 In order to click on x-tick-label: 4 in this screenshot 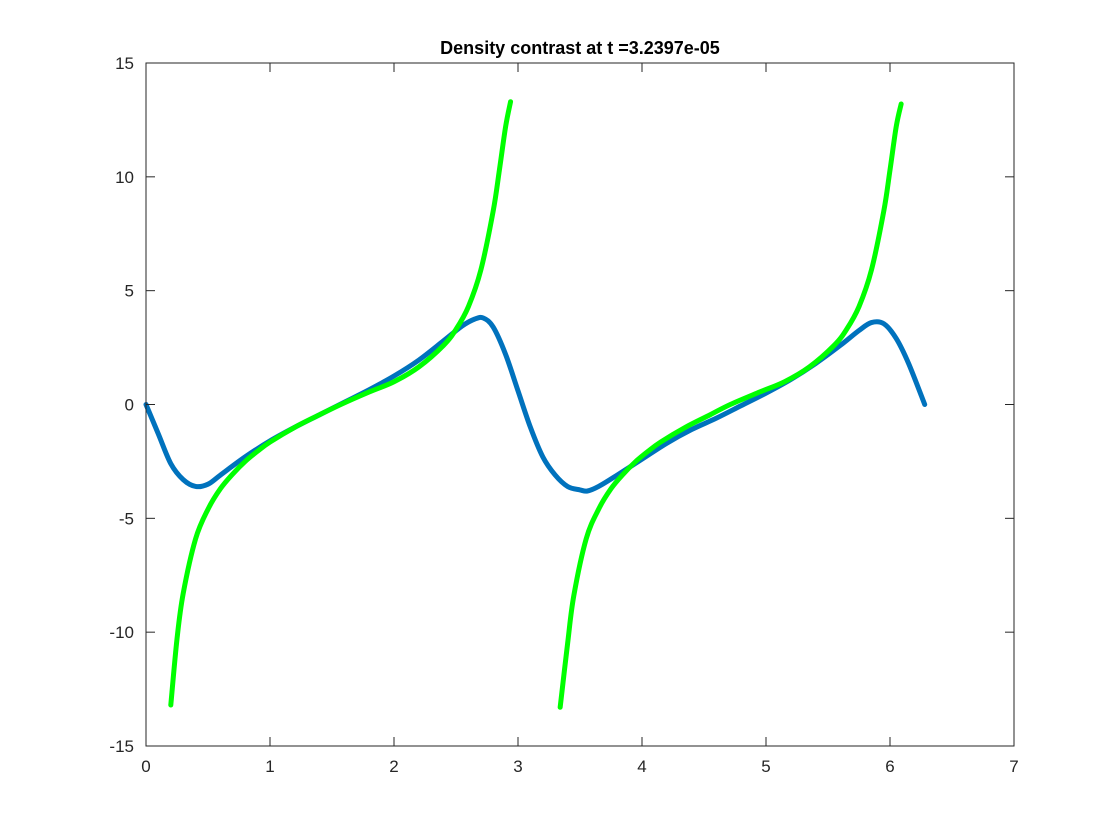, I will do `click(641, 766)`.